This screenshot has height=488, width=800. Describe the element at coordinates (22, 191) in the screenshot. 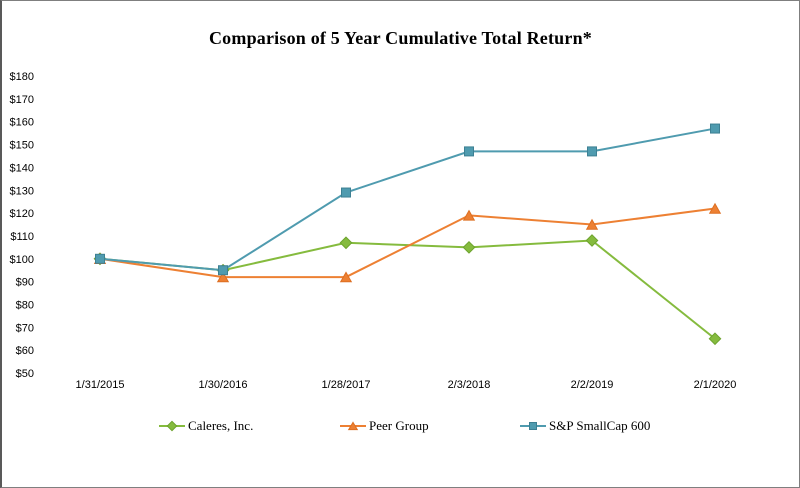

I see `y-axis-tick-label: $130` at that location.